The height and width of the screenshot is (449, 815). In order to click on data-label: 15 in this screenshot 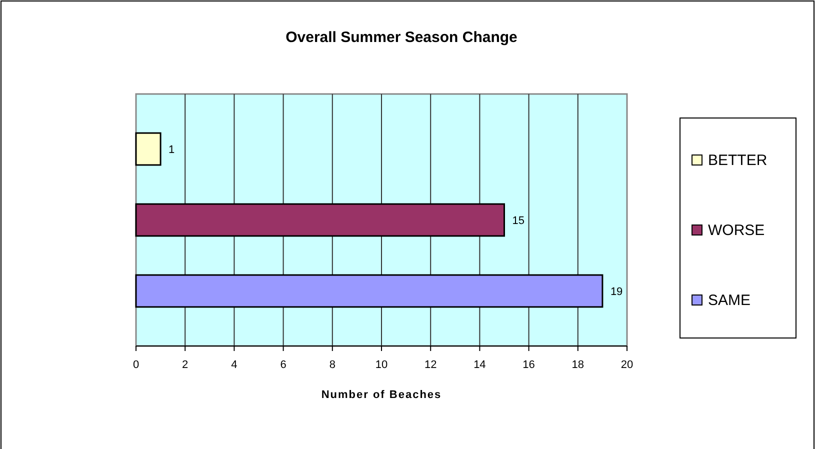, I will do `click(518, 221)`.